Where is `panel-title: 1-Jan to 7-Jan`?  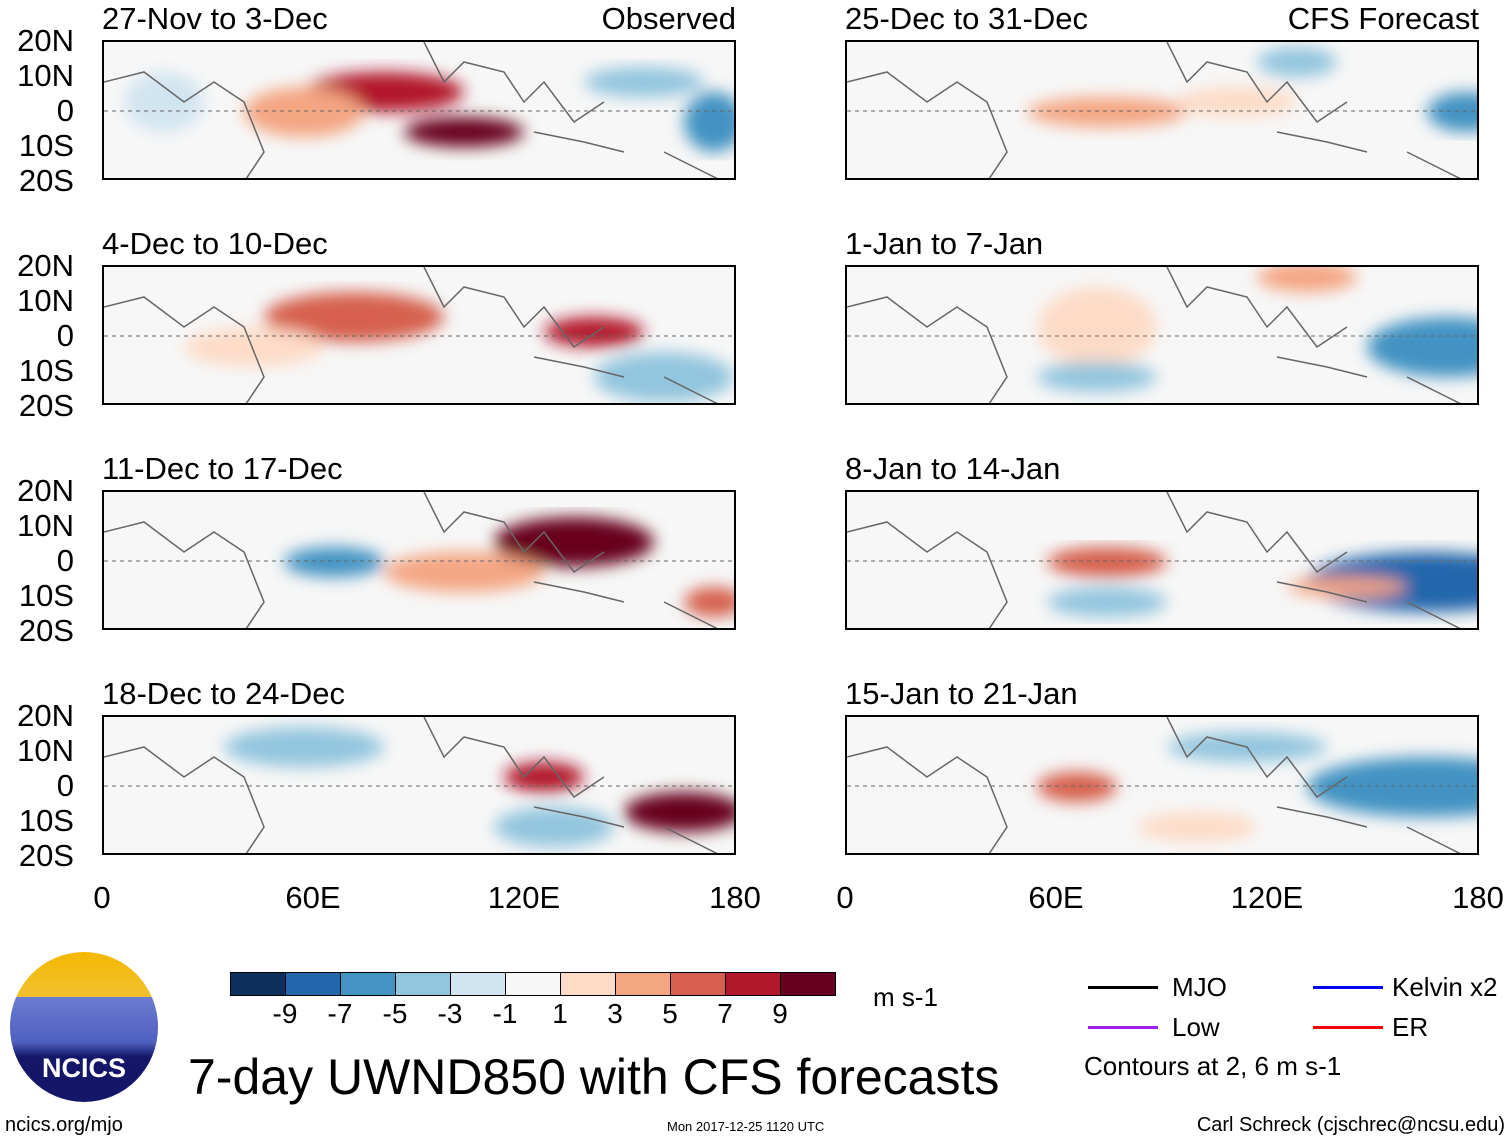
panel-title: 1-Jan to 7-Jan is located at coordinates (944, 243).